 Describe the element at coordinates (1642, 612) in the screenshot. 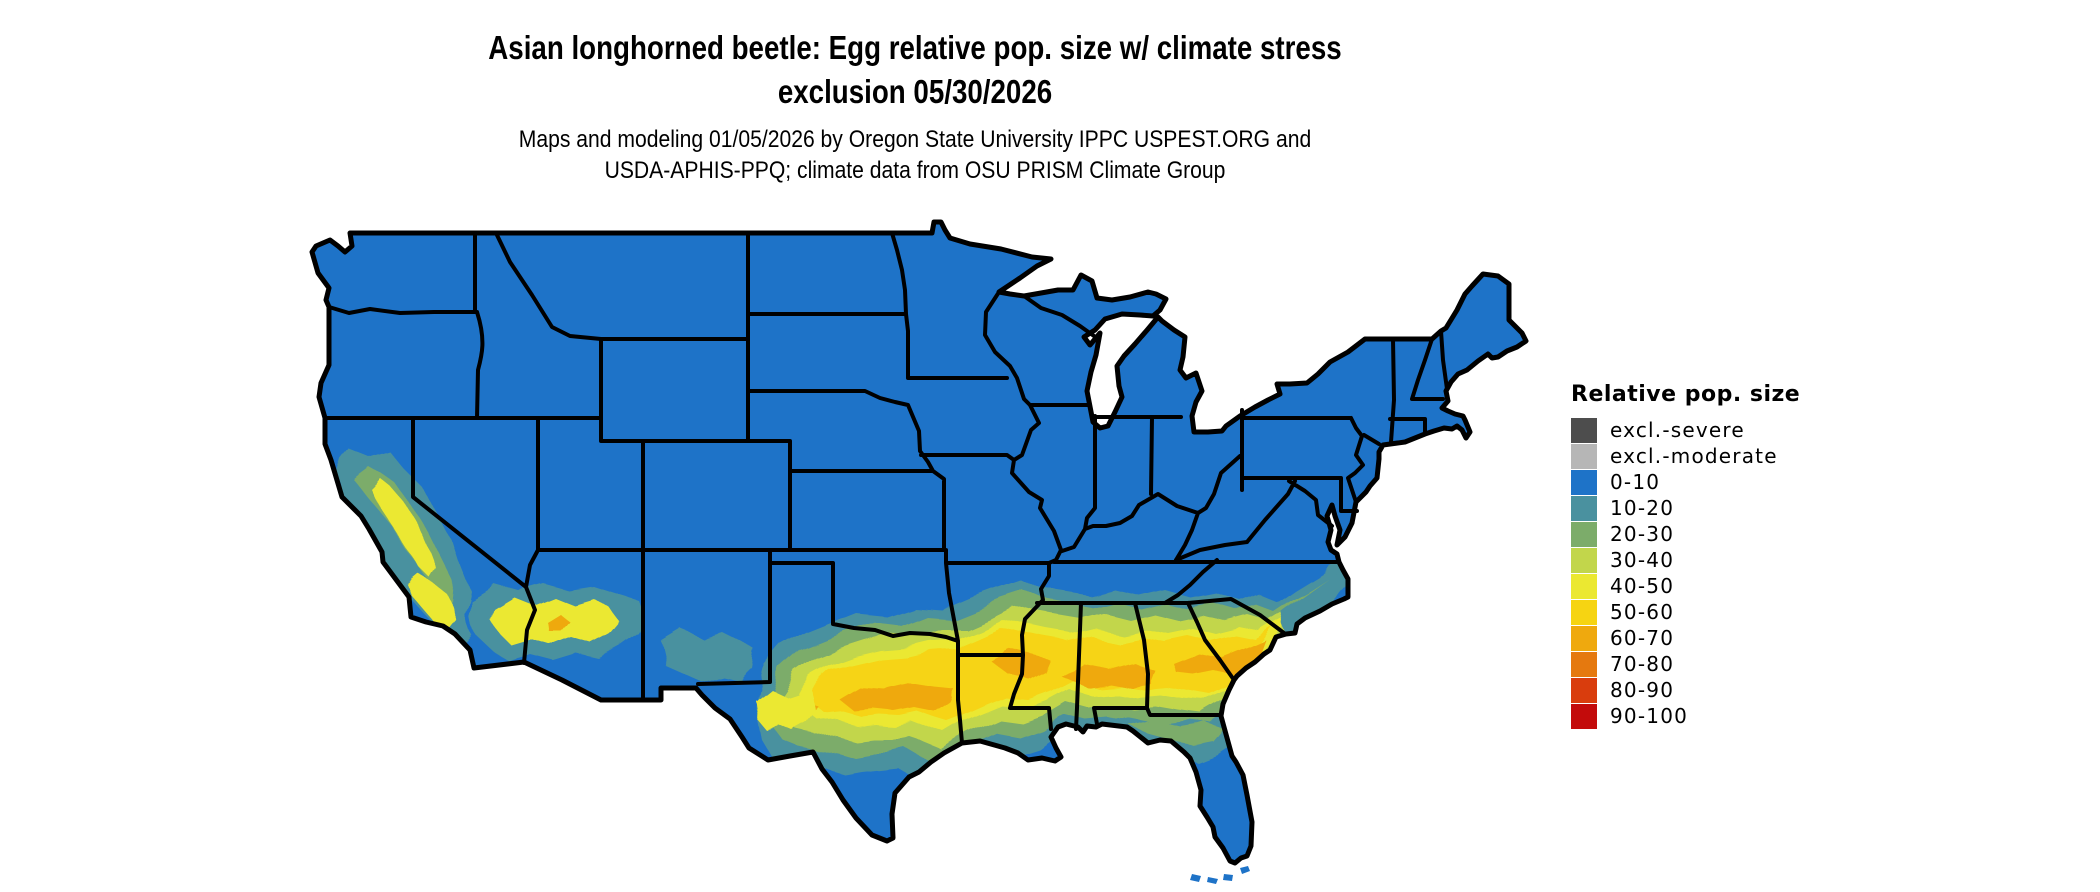

I see `legend-label: 50-60` at that location.